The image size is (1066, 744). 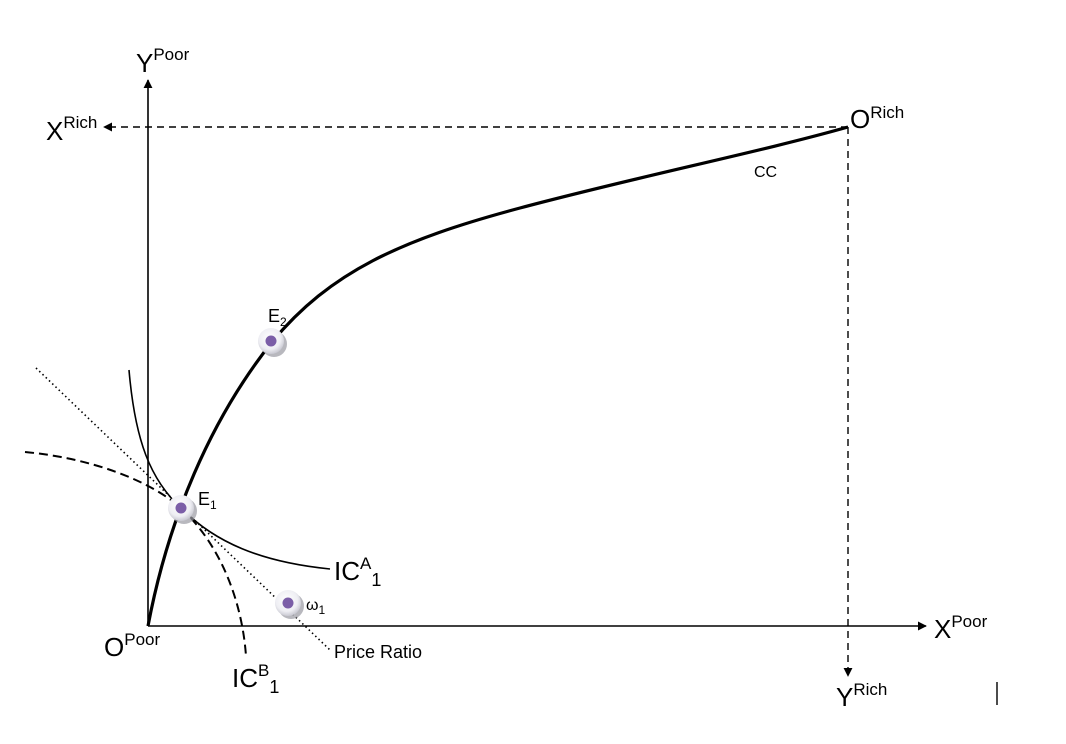 I want to click on label-y-poor: YPoor, so click(x=163, y=61).